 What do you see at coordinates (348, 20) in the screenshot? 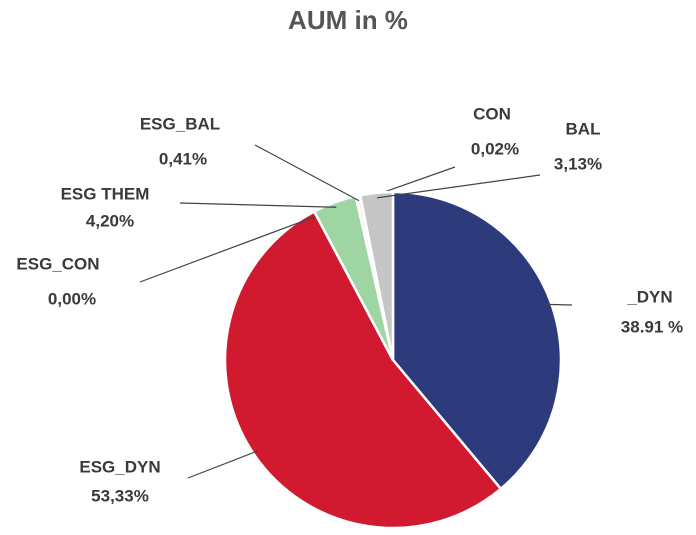
I see `chart-title: AUM in %` at bounding box center [348, 20].